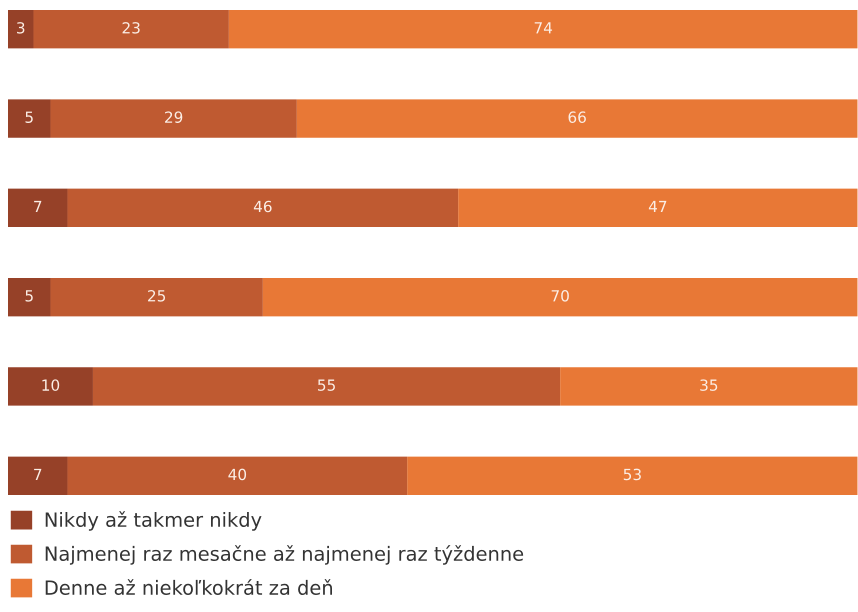 This screenshot has height=612, width=858. I want to click on data-label: 74, so click(543, 28).